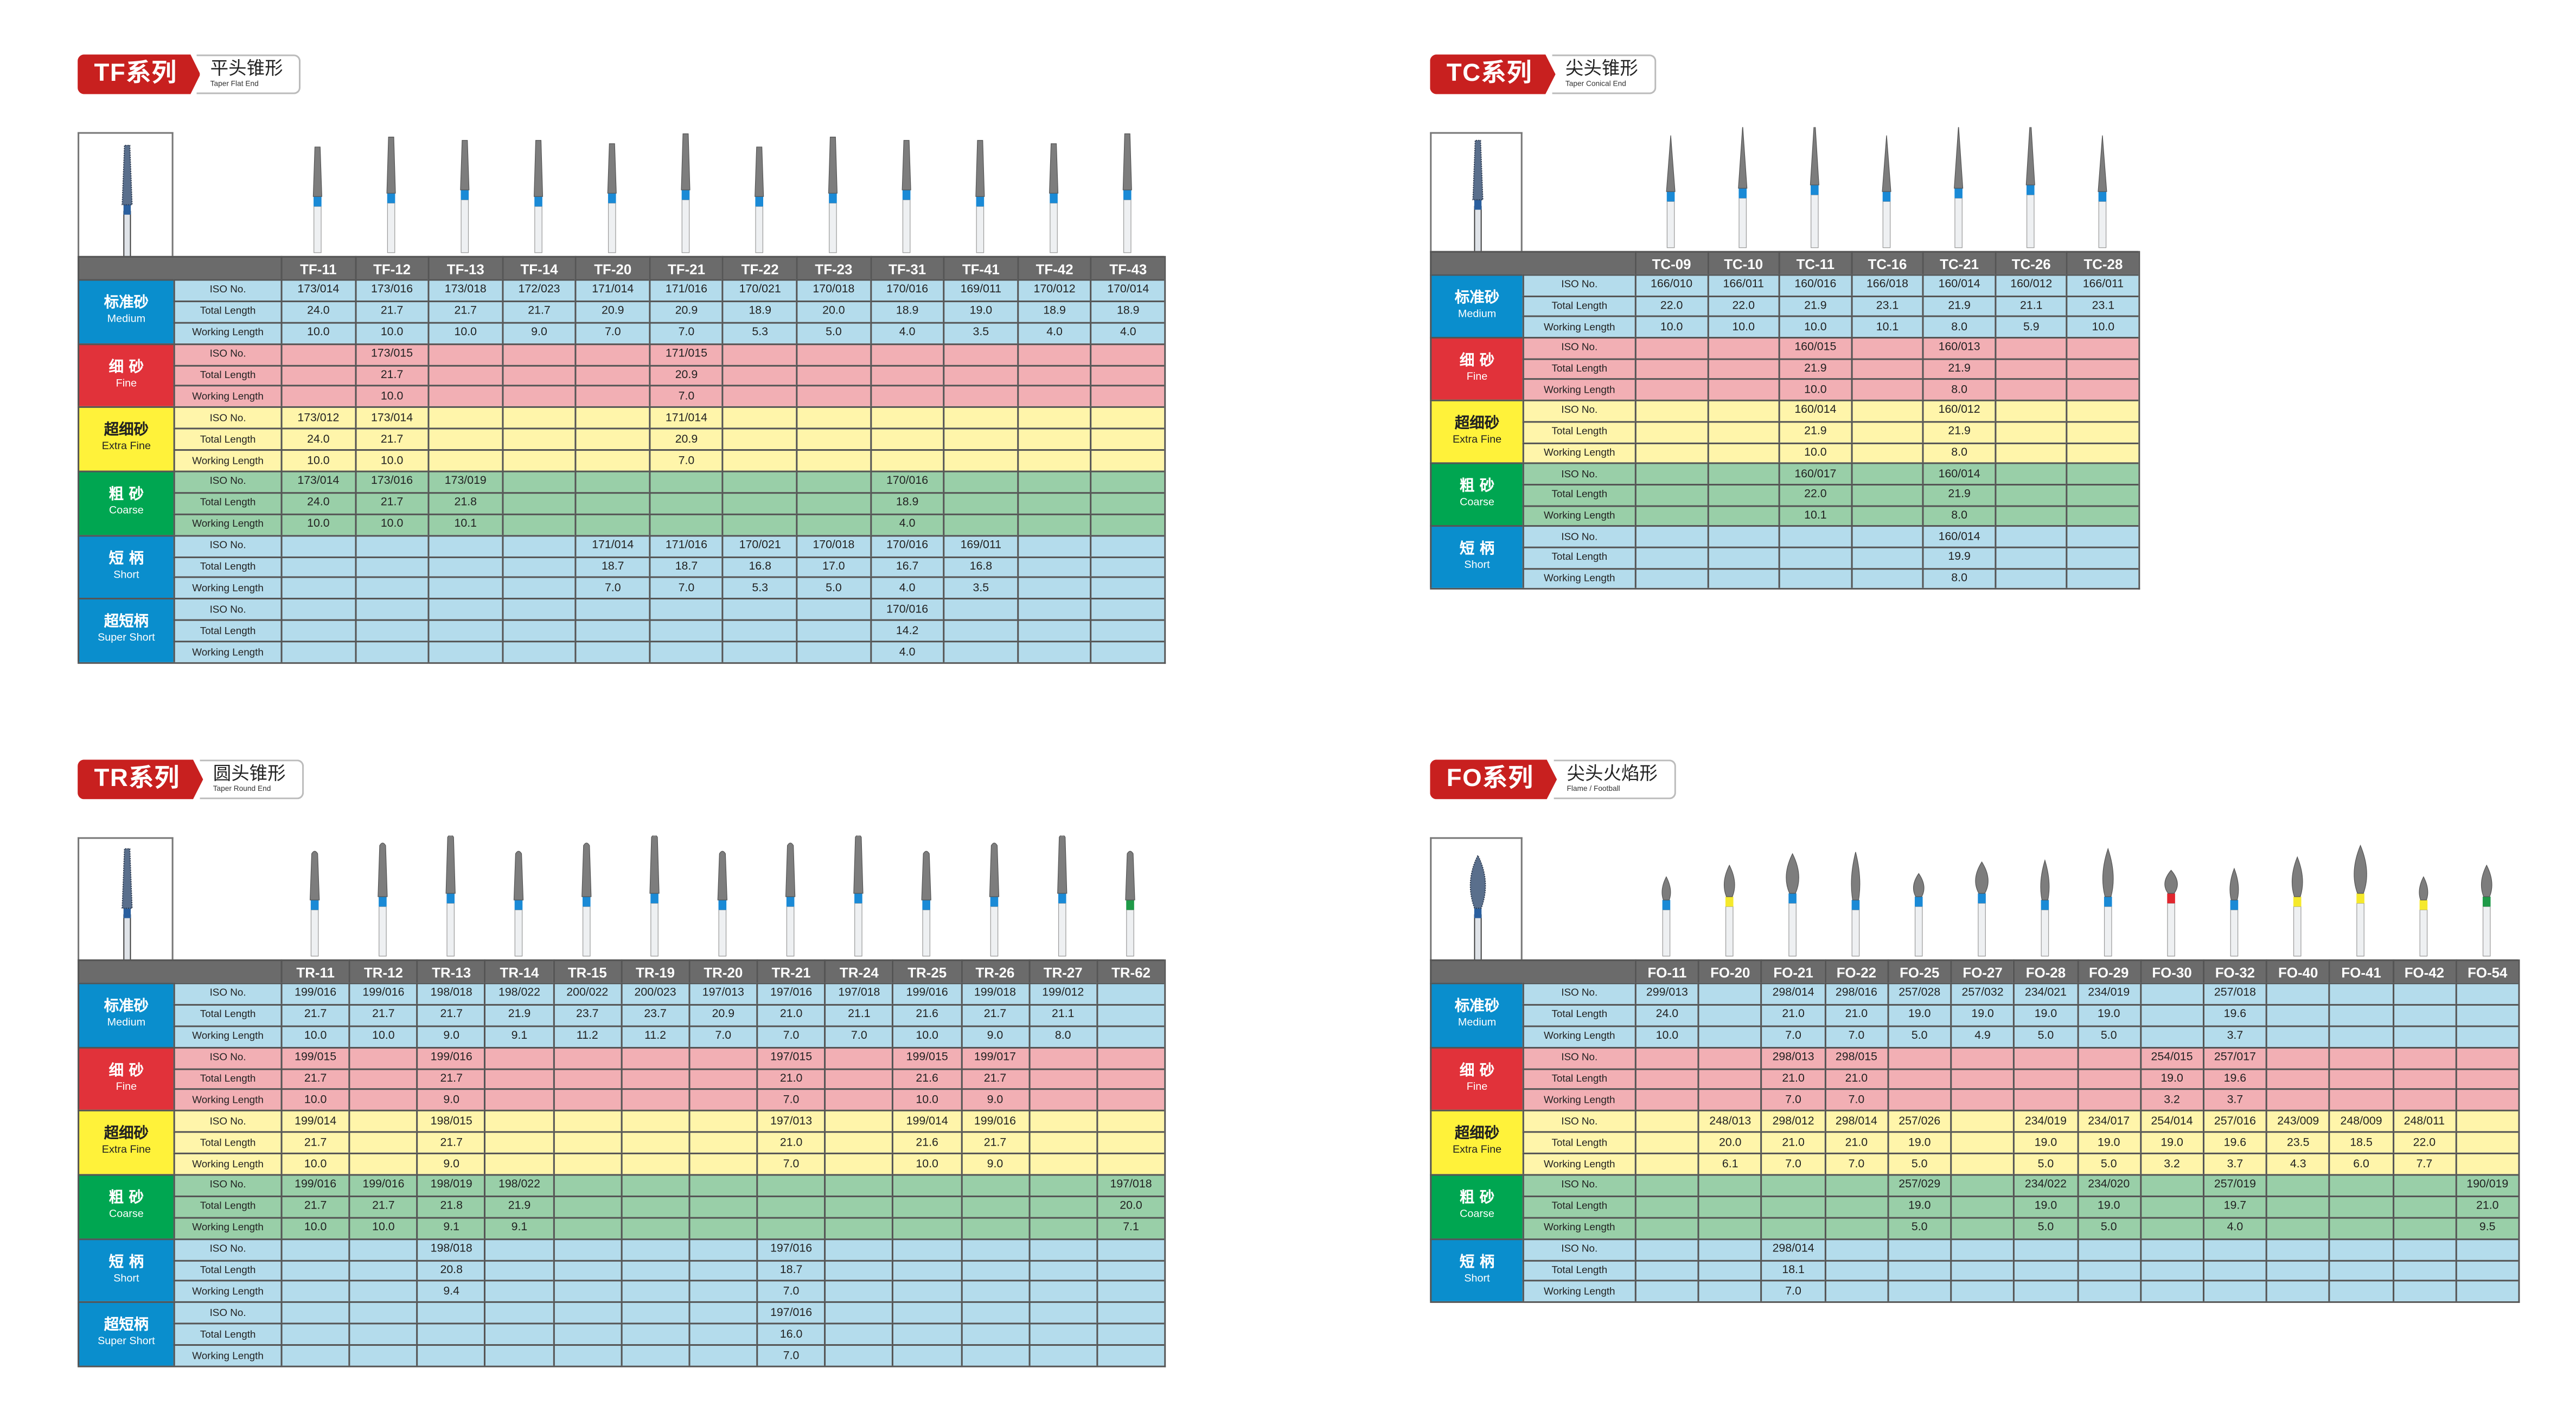 This screenshot has width=2576, height=1425. What do you see at coordinates (126, 495) in the screenshot?
I see `grade-name-cn: 粗 砂` at bounding box center [126, 495].